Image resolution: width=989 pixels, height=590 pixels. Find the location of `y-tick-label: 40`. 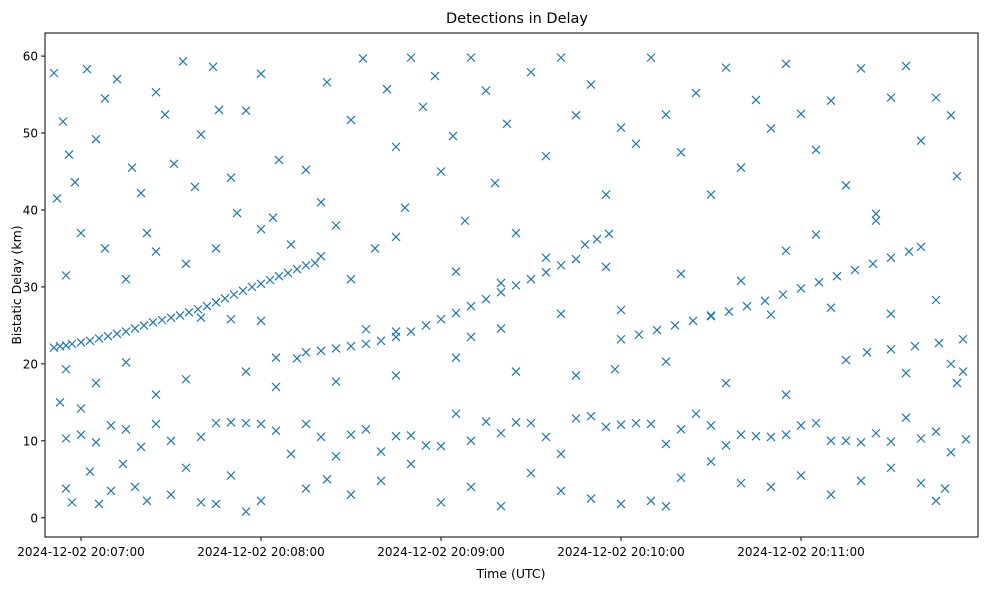

y-tick-label: 40 is located at coordinates (30, 210).